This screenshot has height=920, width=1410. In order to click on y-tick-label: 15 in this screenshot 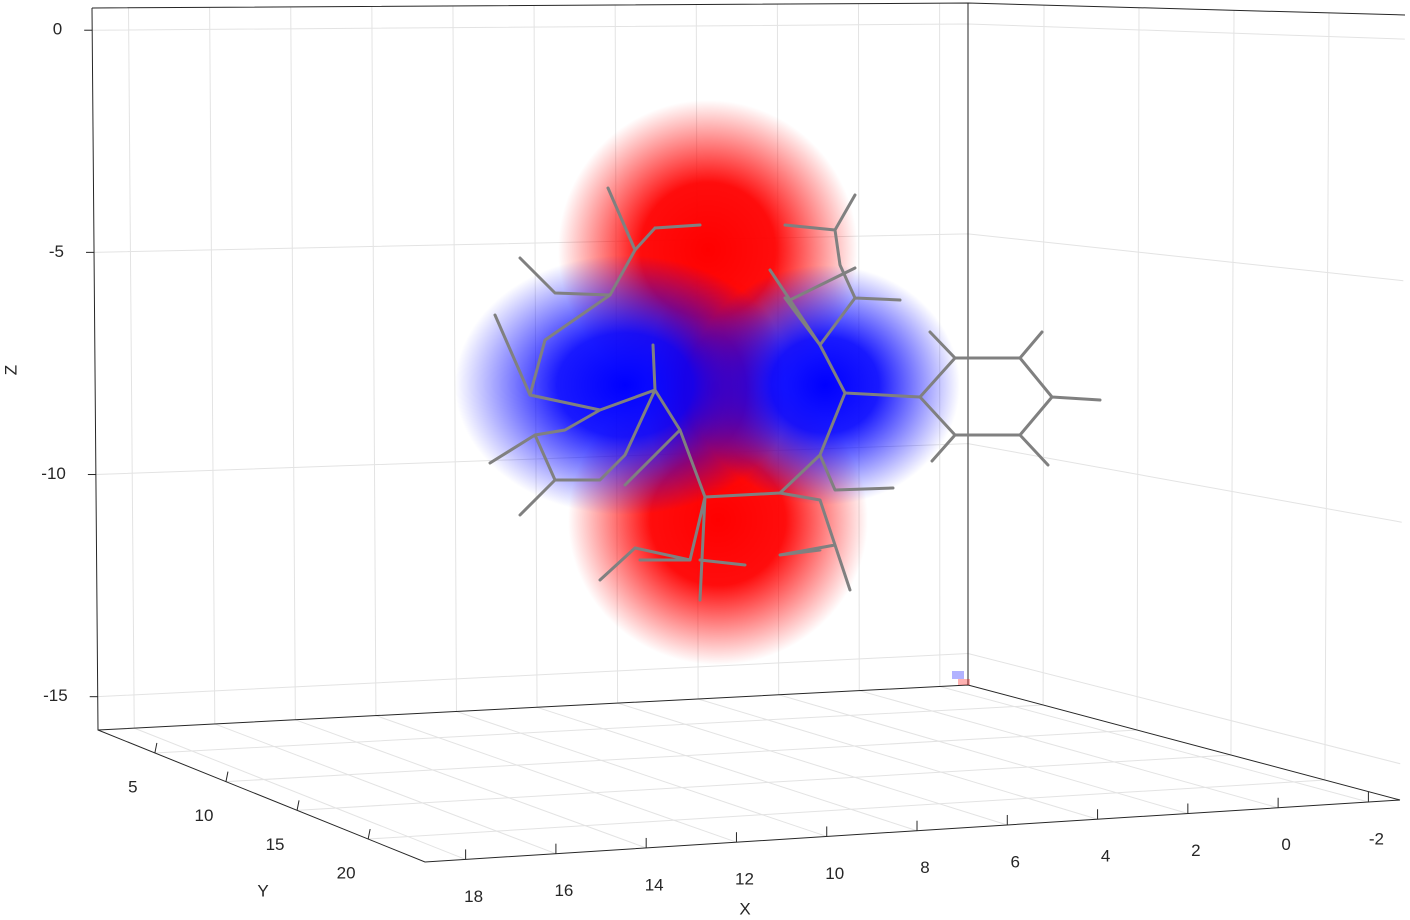, I will do `click(275, 844)`.